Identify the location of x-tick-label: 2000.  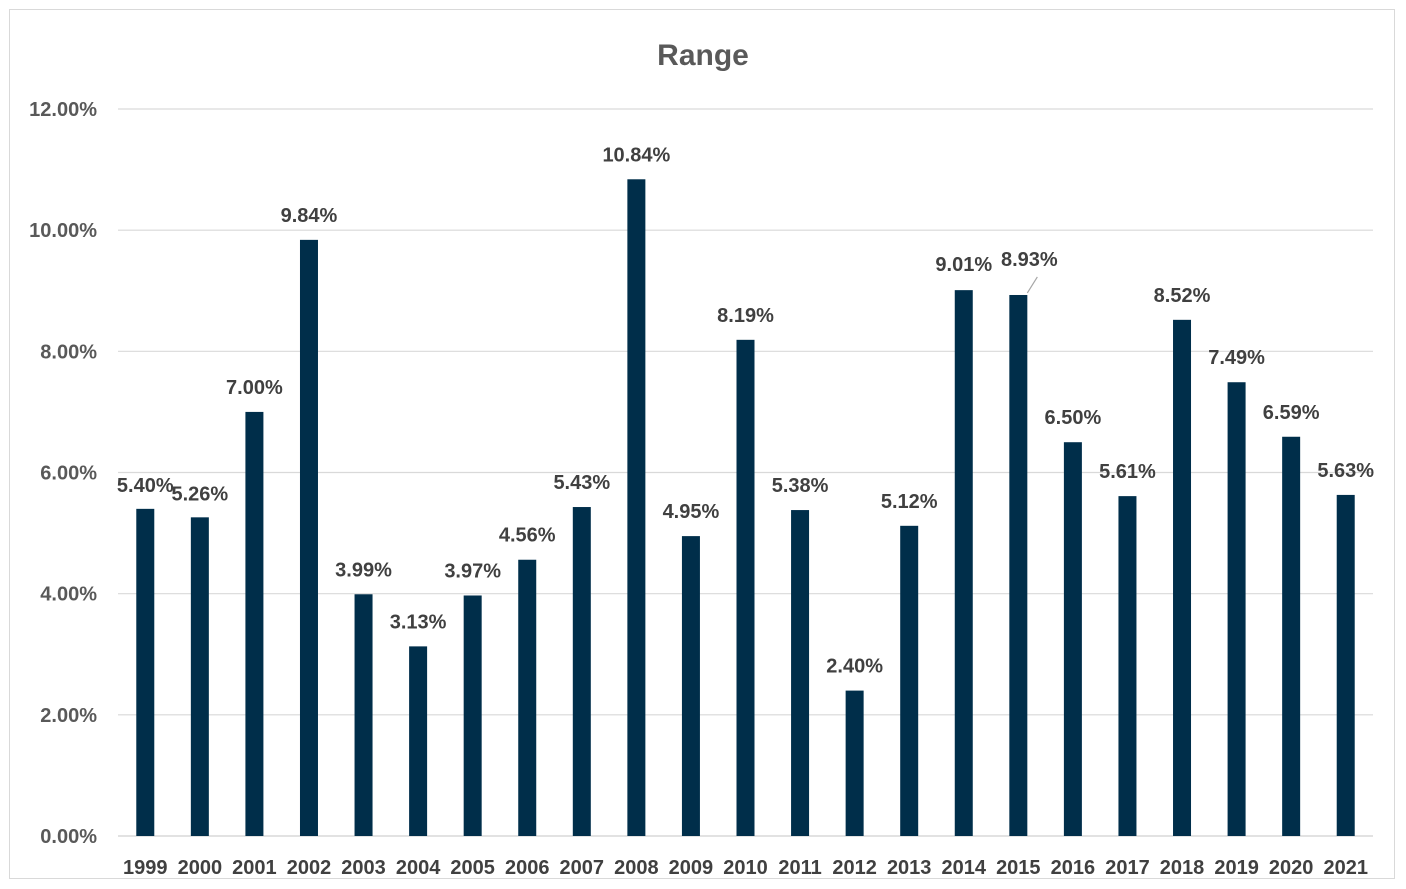
(200, 868).